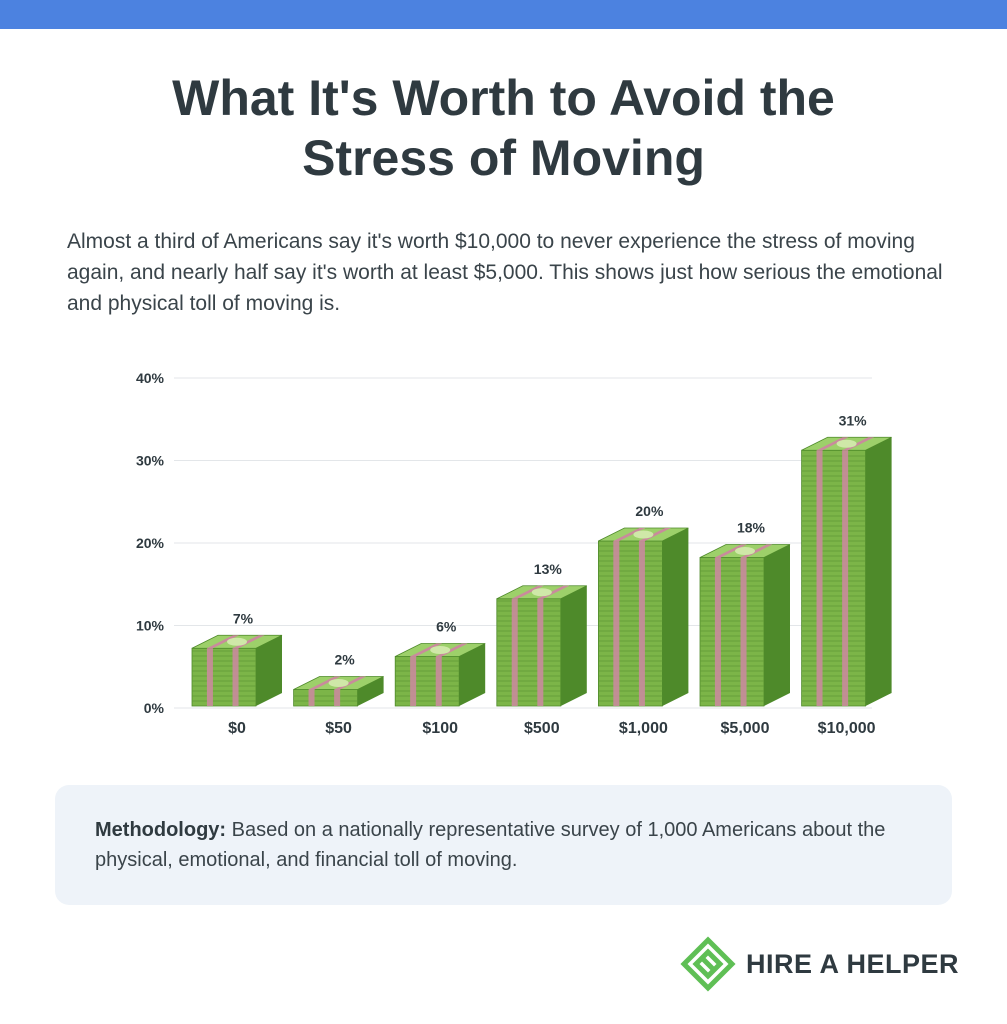 The height and width of the screenshot is (1024, 1007). What do you see at coordinates (542, 728) in the screenshot?
I see `x-tick-label: $500` at bounding box center [542, 728].